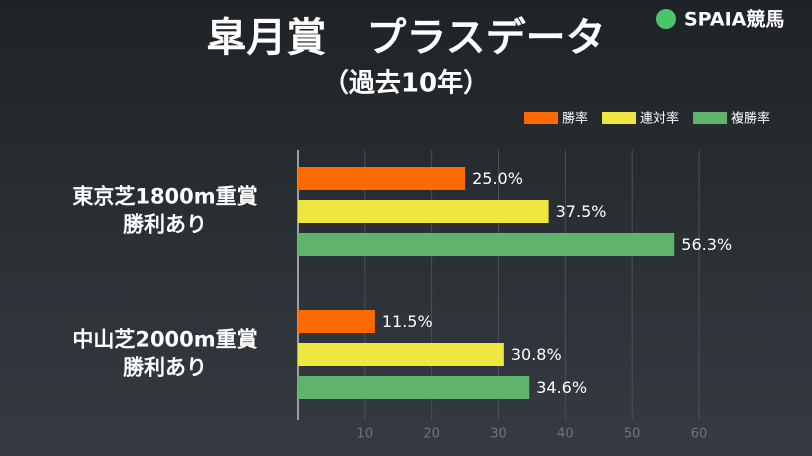  What do you see at coordinates (565, 434) in the screenshot?
I see `x-tick-label: 40` at bounding box center [565, 434].